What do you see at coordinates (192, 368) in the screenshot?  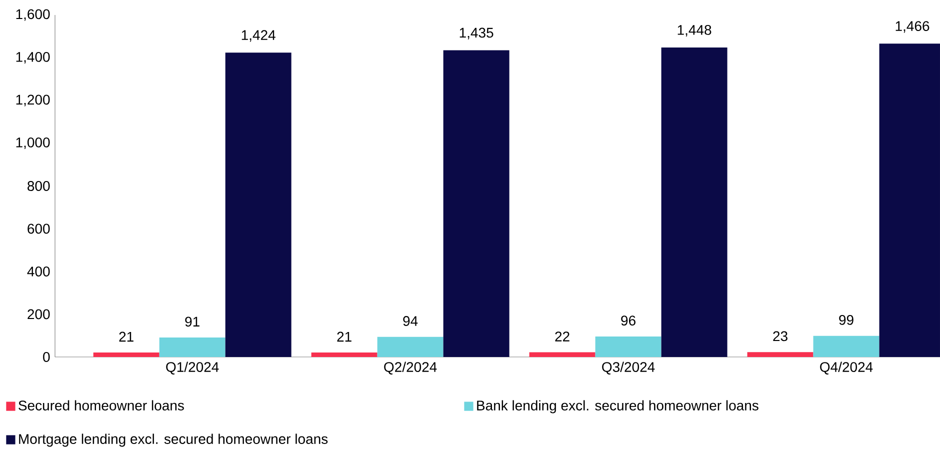 I see `x-tick-label: Q1/2024` at bounding box center [192, 368].